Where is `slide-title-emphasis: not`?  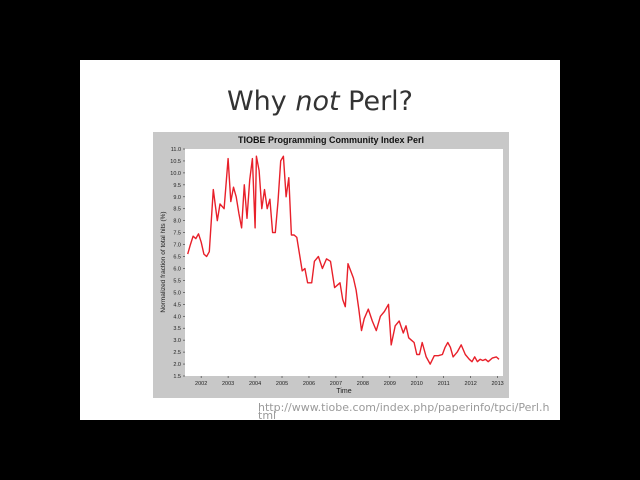 slide-title-emphasis: not is located at coordinates (317, 101).